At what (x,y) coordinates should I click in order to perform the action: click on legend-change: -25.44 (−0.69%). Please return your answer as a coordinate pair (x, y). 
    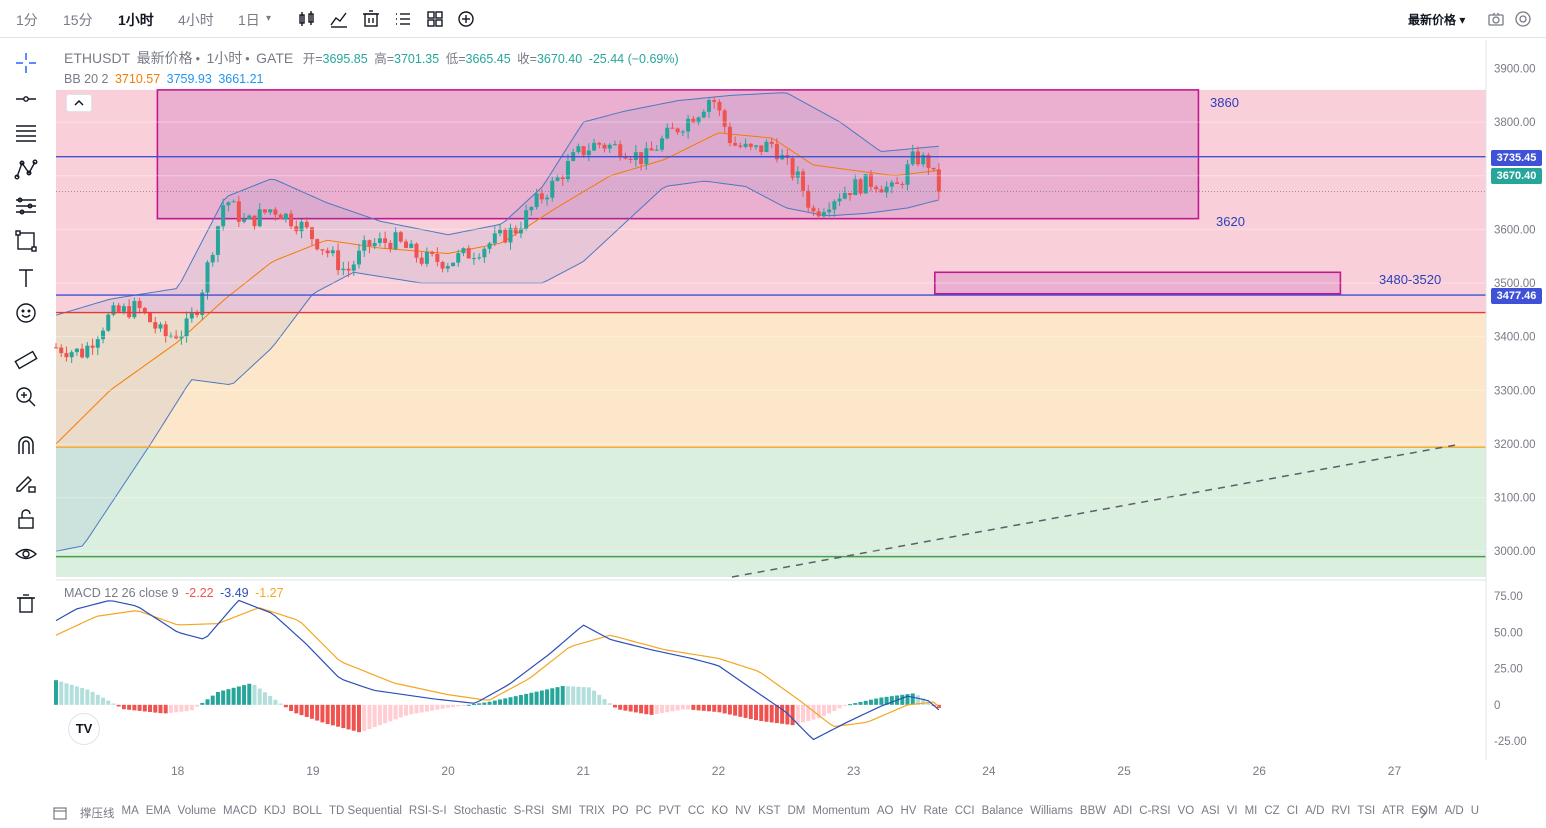
    Looking at the image, I should click on (633, 59).